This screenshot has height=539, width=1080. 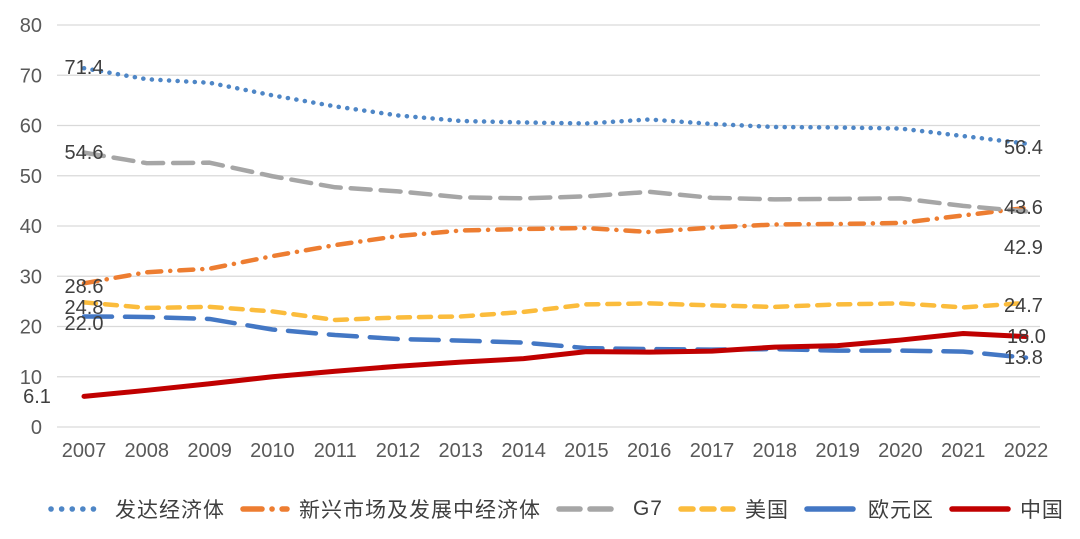 I want to click on y-axis-label: 70, so click(x=31, y=76).